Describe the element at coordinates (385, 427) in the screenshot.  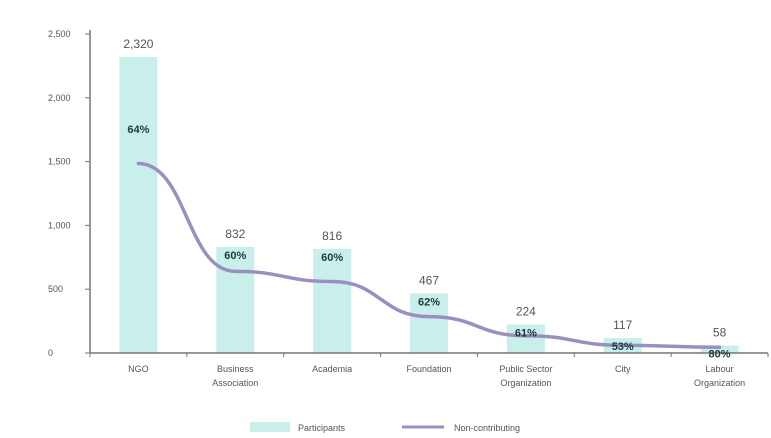
I see `legend: Participants Non-contributing` at that location.